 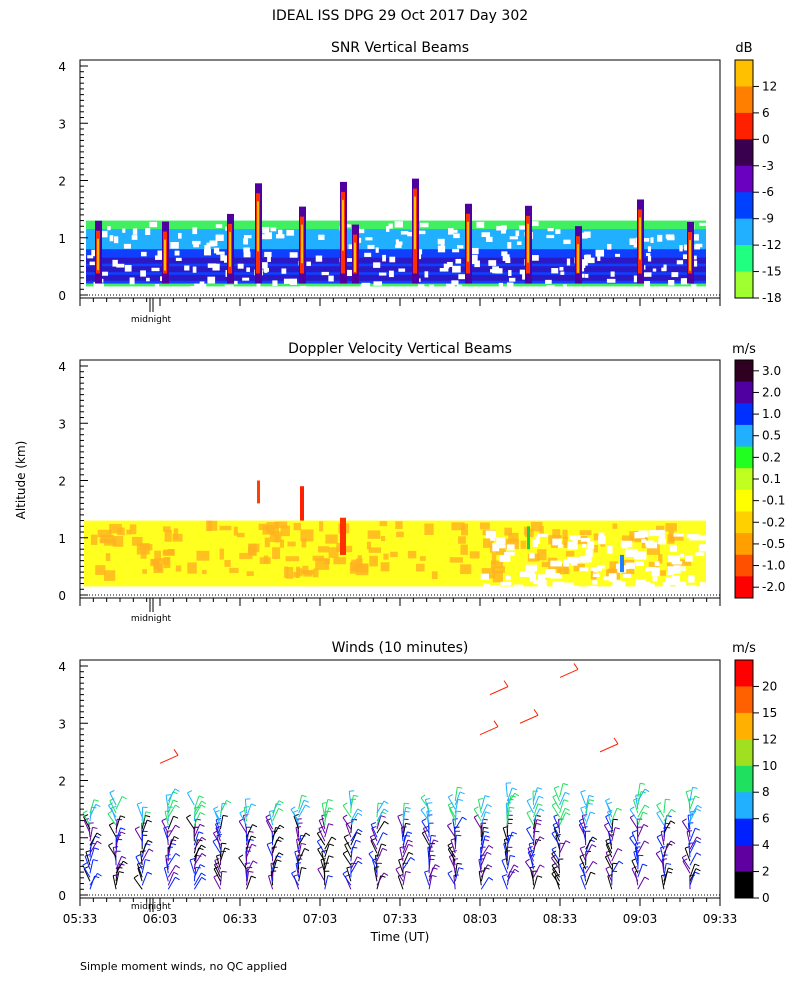 I want to click on winds-colorbar-swatch, so click(x=744, y=806).